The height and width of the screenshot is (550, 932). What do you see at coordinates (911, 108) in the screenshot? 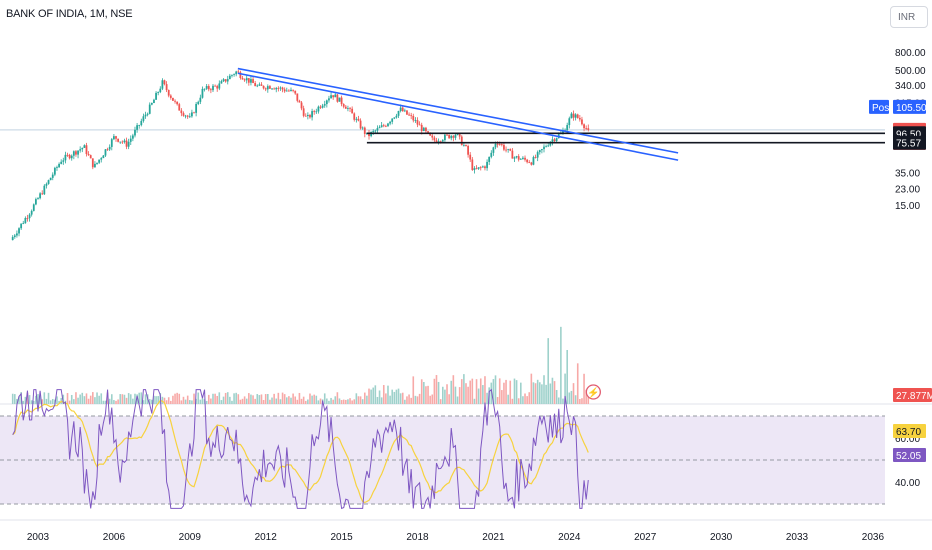
I see `post-price: 105.50` at bounding box center [911, 108].